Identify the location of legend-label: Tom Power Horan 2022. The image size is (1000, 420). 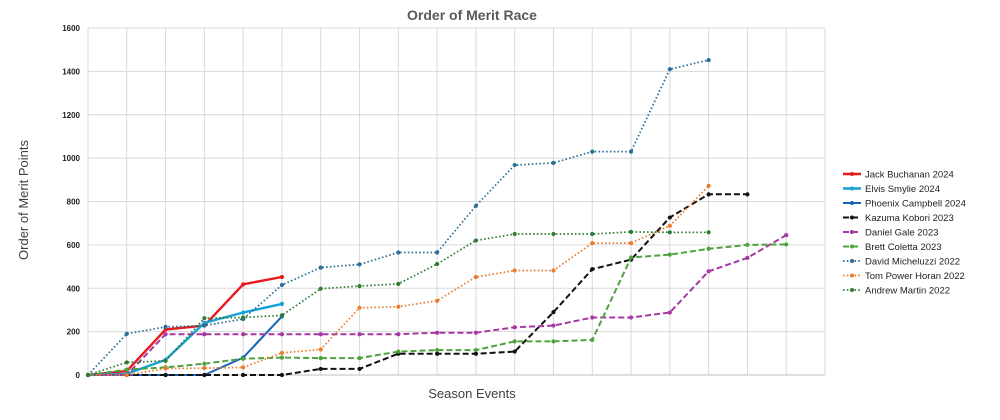
(915, 276).